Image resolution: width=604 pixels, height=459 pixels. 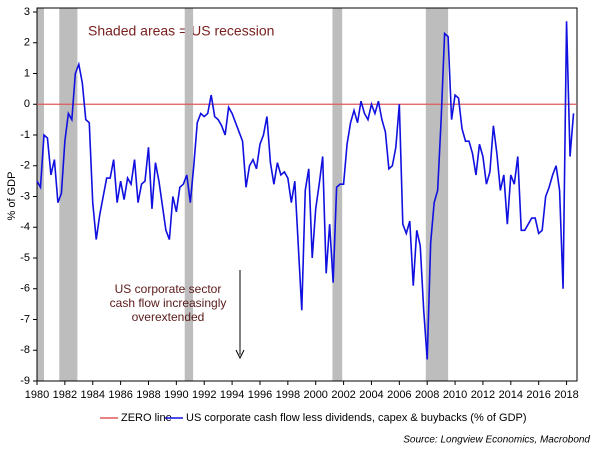 I want to click on x-tick-label: 1998, so click(x=288, y=395).